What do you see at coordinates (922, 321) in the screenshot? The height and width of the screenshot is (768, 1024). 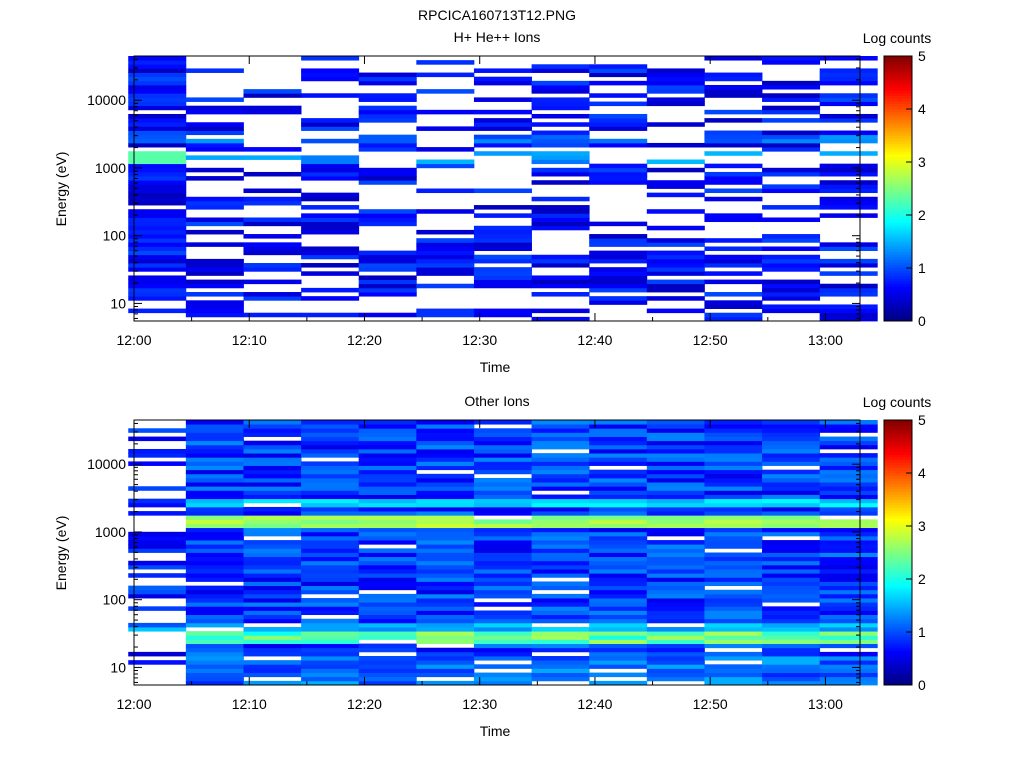 I see `colorbar-tick-label: 0` at bounding box center [922, 321].